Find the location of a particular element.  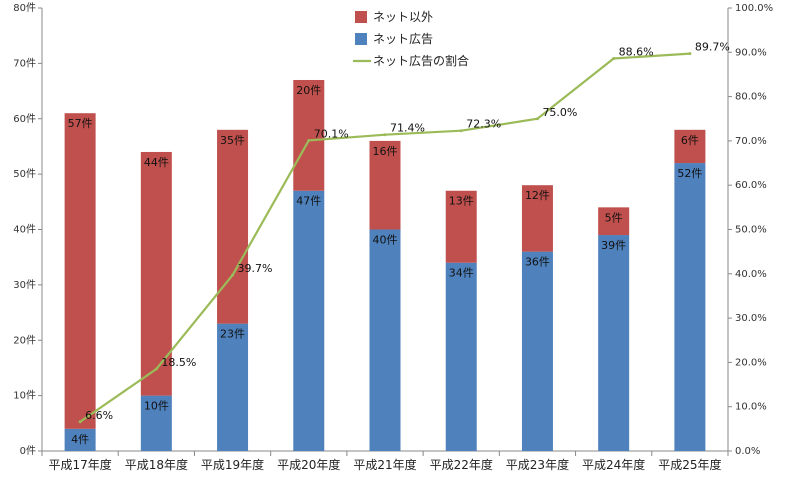

data-label-net-ad: 10件 is located at coordinates (156, 406).